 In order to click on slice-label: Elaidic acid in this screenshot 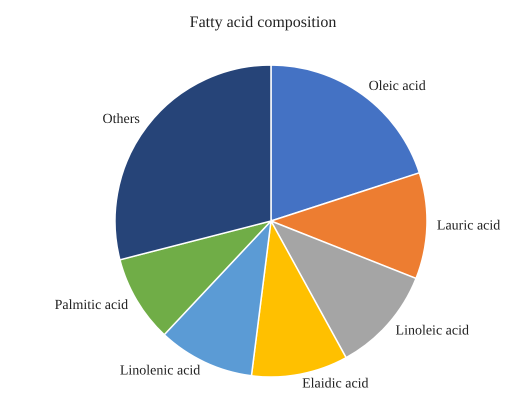, I will do `click(335, 384)`.